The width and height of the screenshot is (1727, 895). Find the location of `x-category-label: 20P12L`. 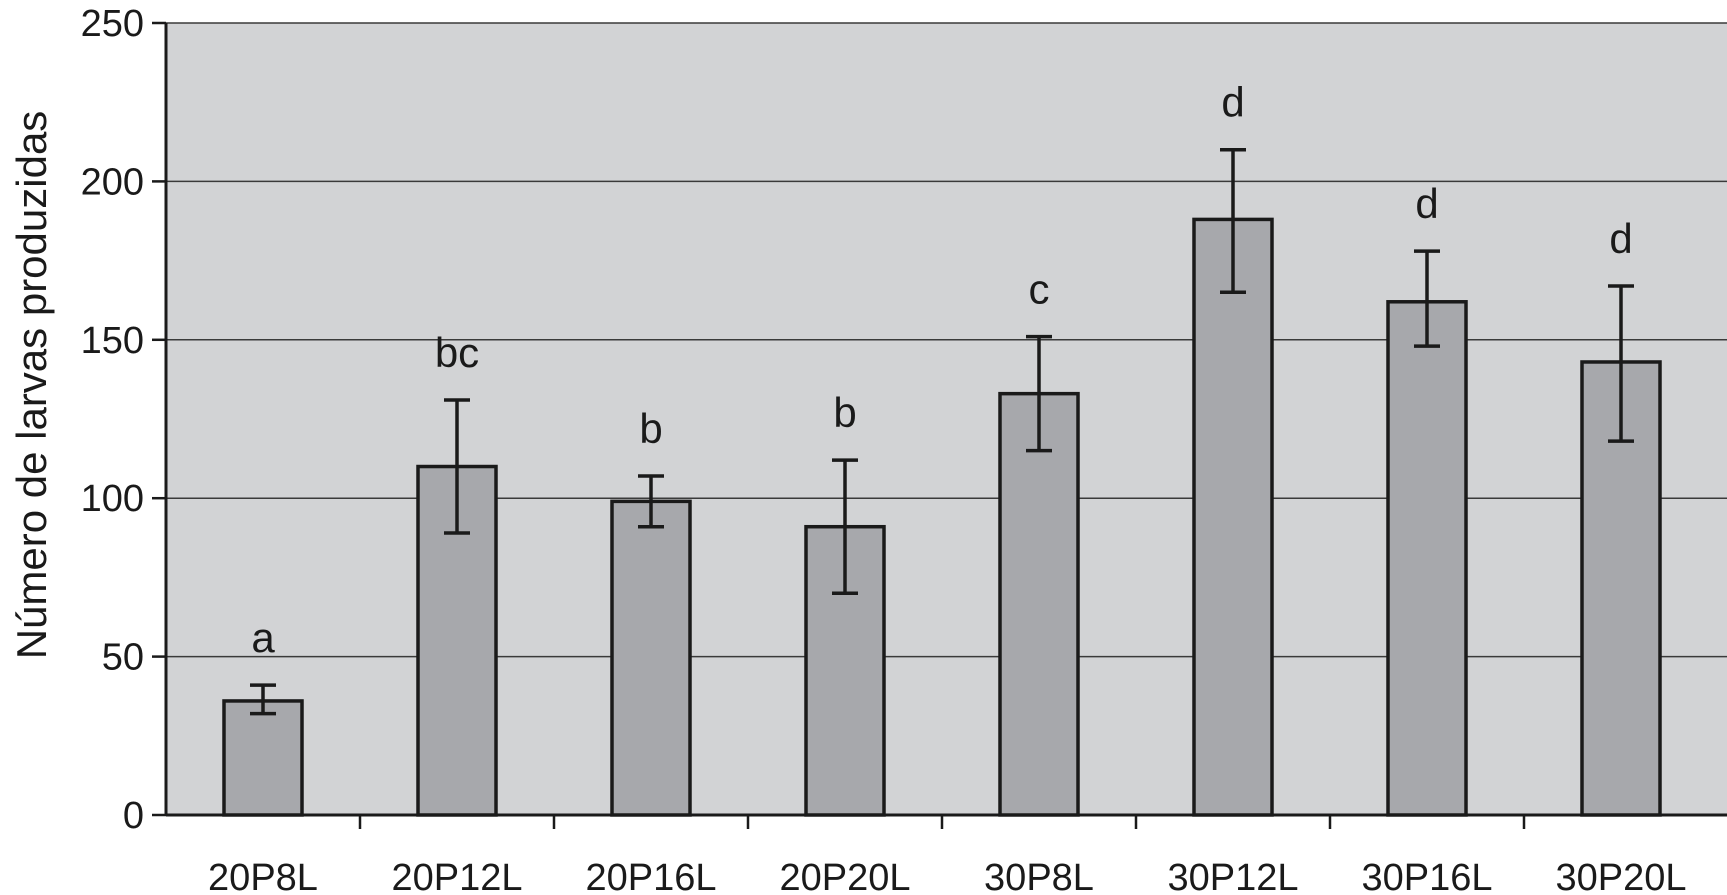

x-category-label: 20P12L is located at coordinates (456, 876).